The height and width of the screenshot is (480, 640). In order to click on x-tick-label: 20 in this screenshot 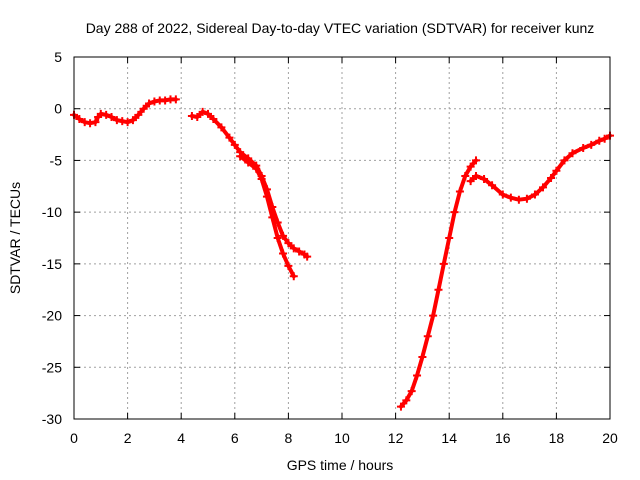, I will do `click(610, 438)`.